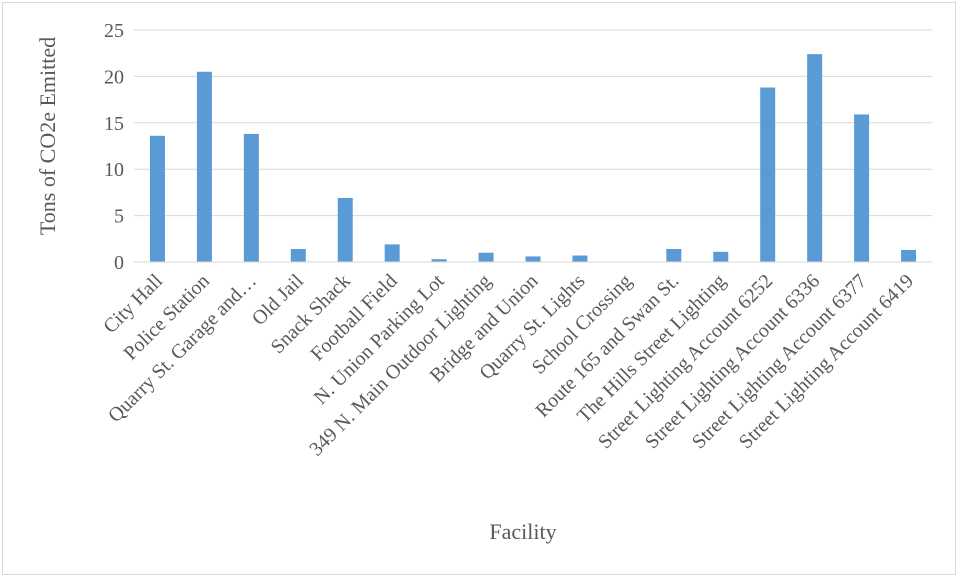 The height and width of the screenshot is (578, 959). Describe the element at coordinates (114, 77) in the screenshot. I see `y-tick-label: 20` at that location.